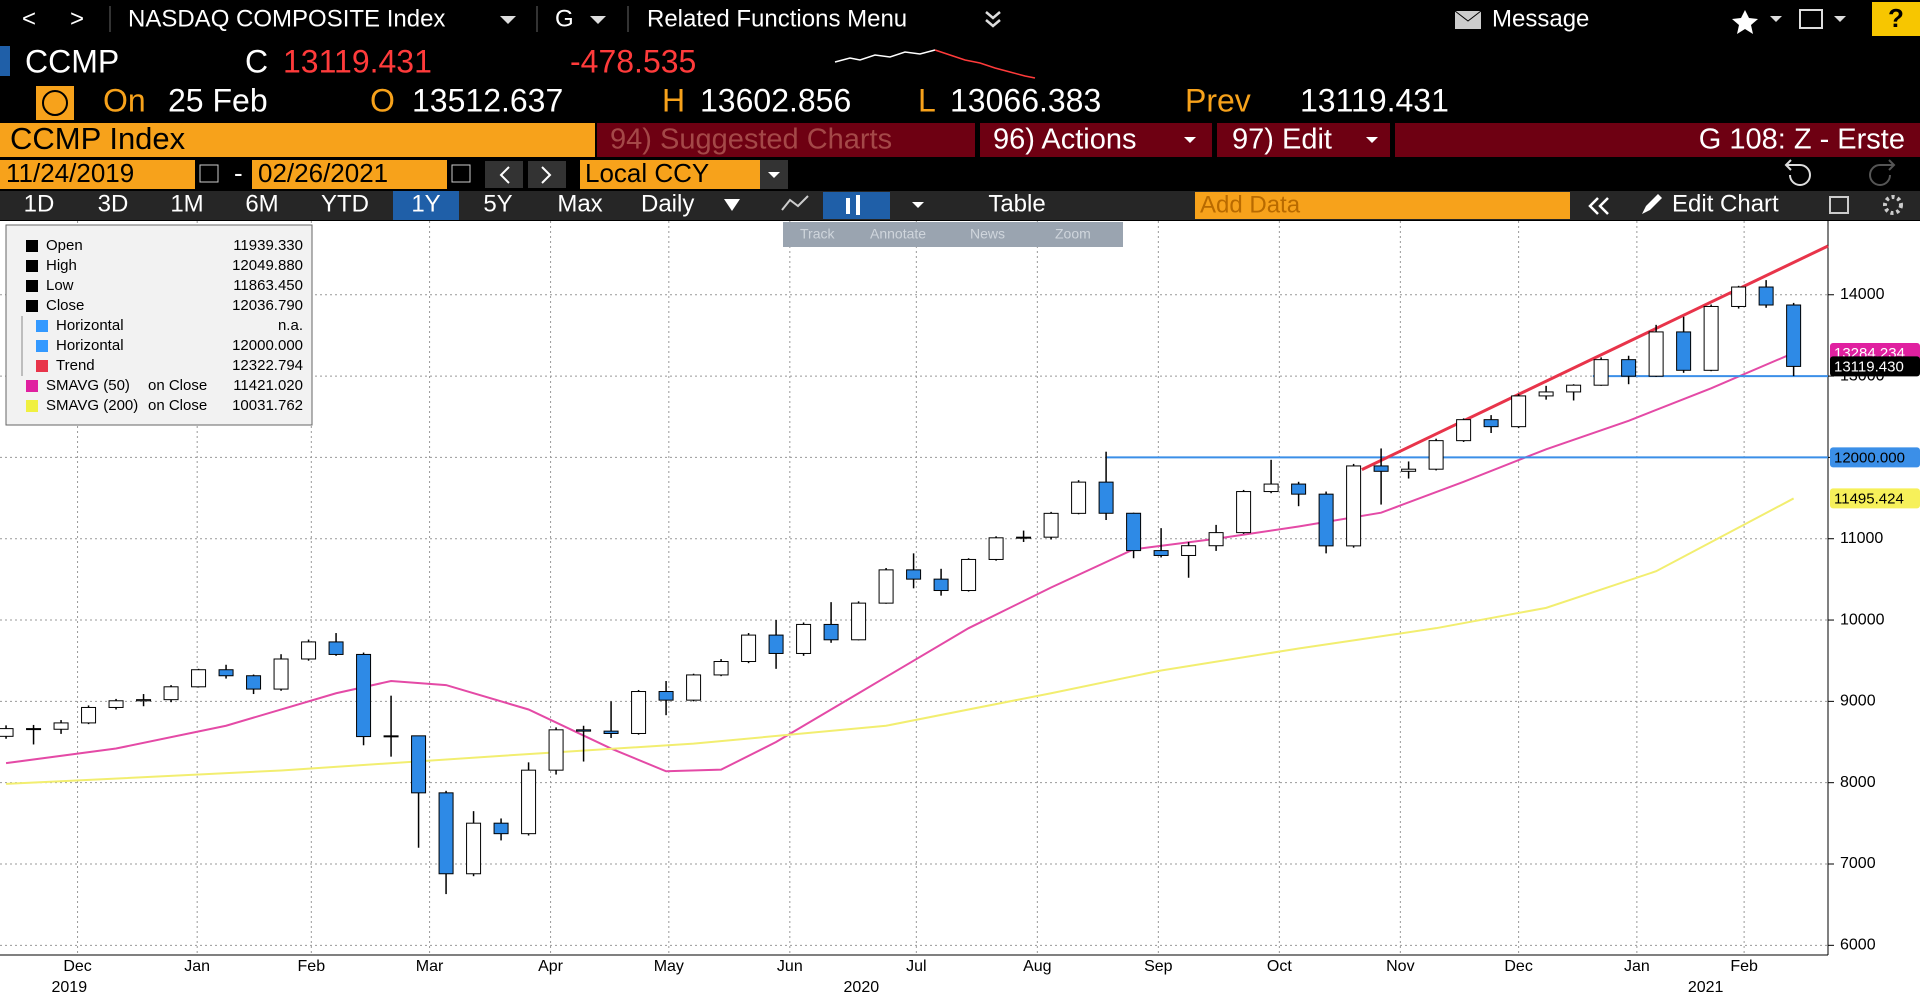 The height and width of the screenshot is (1003, 1920). I want to click on g-menu: G, so click(564, 18).